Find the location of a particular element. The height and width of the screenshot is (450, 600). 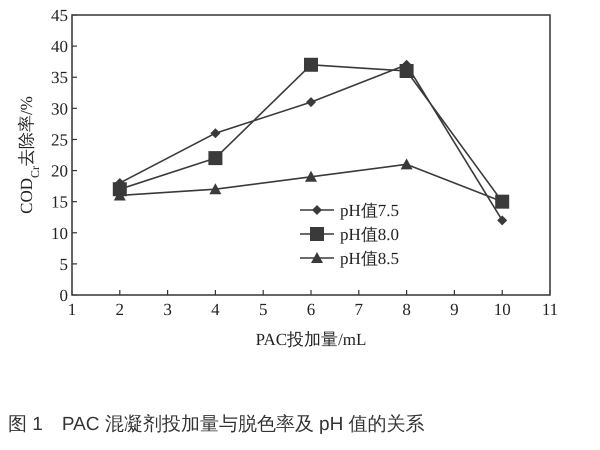

x-tick-label: 2 is located at coordinates (120, 309).